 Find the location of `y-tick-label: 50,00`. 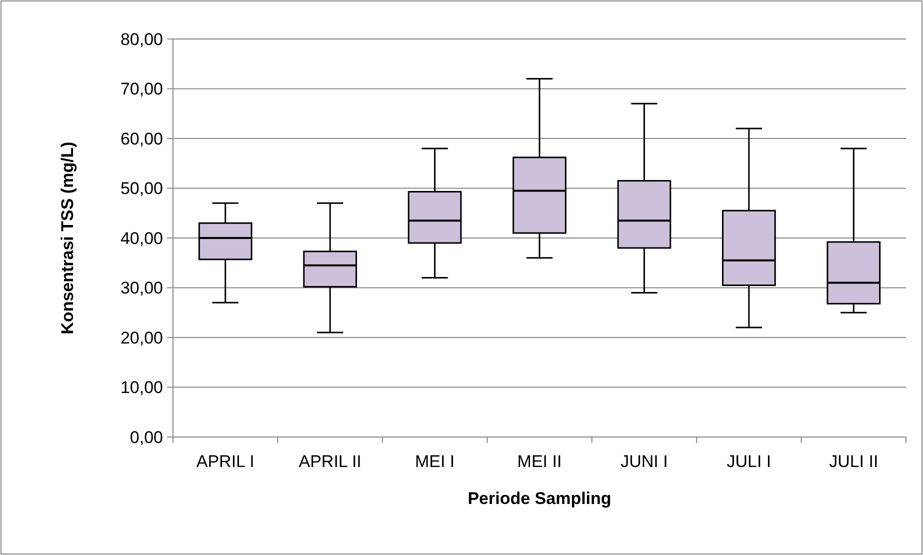

y-tick-label: 50,00 is located at coordinates (141, 188).